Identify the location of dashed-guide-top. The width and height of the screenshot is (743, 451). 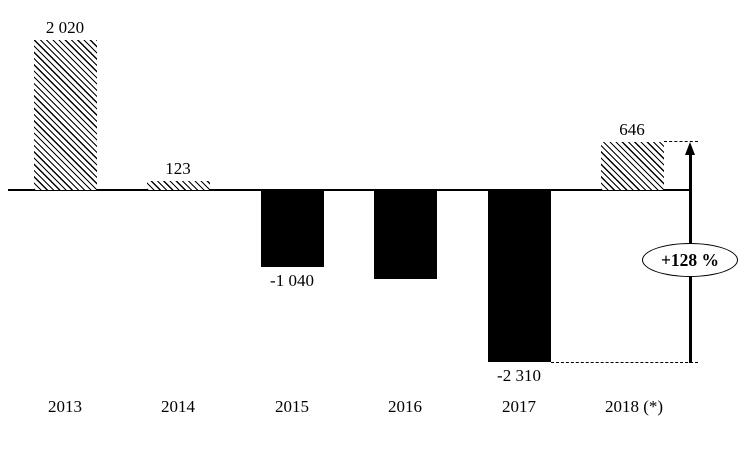
(680, 141).